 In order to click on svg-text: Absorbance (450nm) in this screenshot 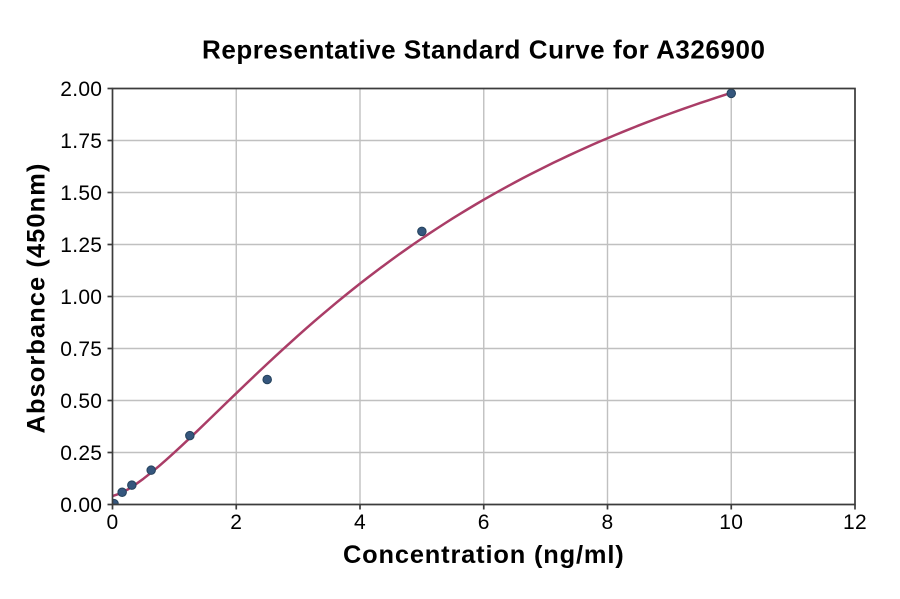, I will do `click(37, 298)`.